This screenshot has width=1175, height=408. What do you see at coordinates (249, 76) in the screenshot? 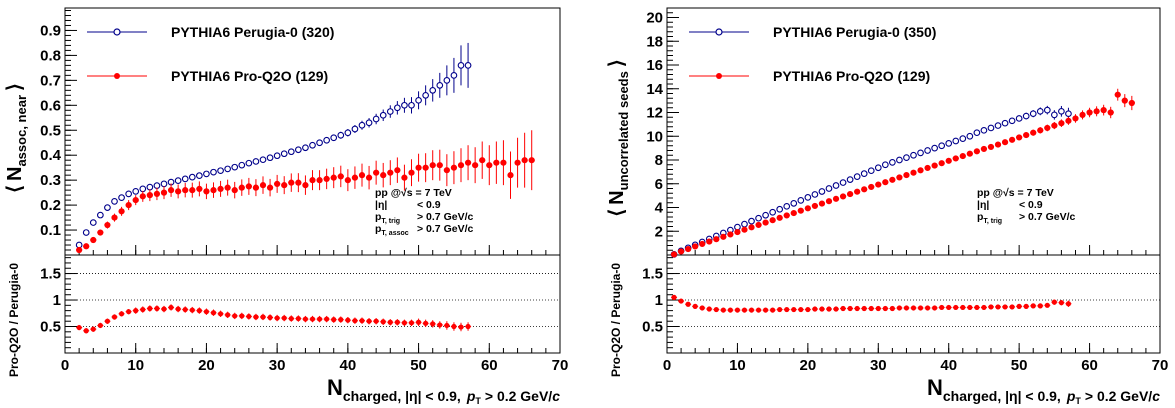
I see `legend-entry: PYTHIA6 Pro-Q2O (129)` at bounding box center [249, 76].